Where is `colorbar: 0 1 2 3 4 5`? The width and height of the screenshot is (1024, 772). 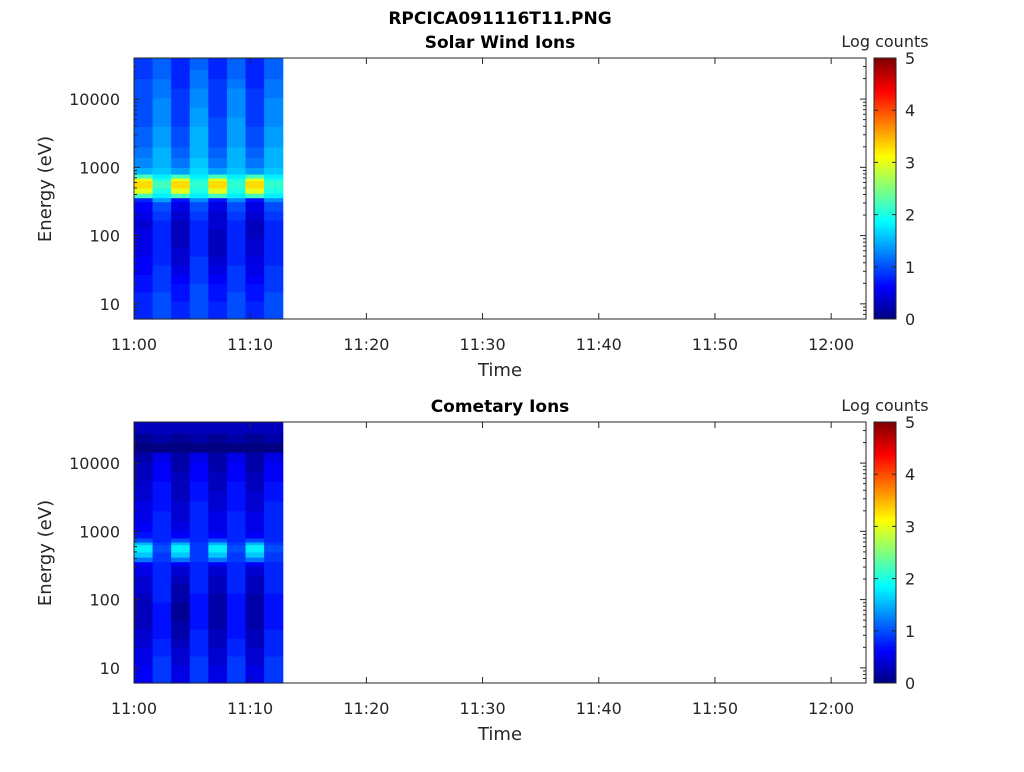 colorbar: 0 1 2 3 4 5 is located at coordinates (894, 189).